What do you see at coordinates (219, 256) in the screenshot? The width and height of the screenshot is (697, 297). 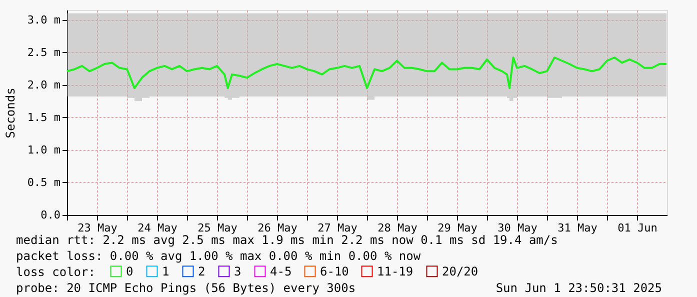 I see `text: packet loss: 0.00 % avg 1.00 % max 0.00 % min 0.00 % now` at bounding box center [219, 256].